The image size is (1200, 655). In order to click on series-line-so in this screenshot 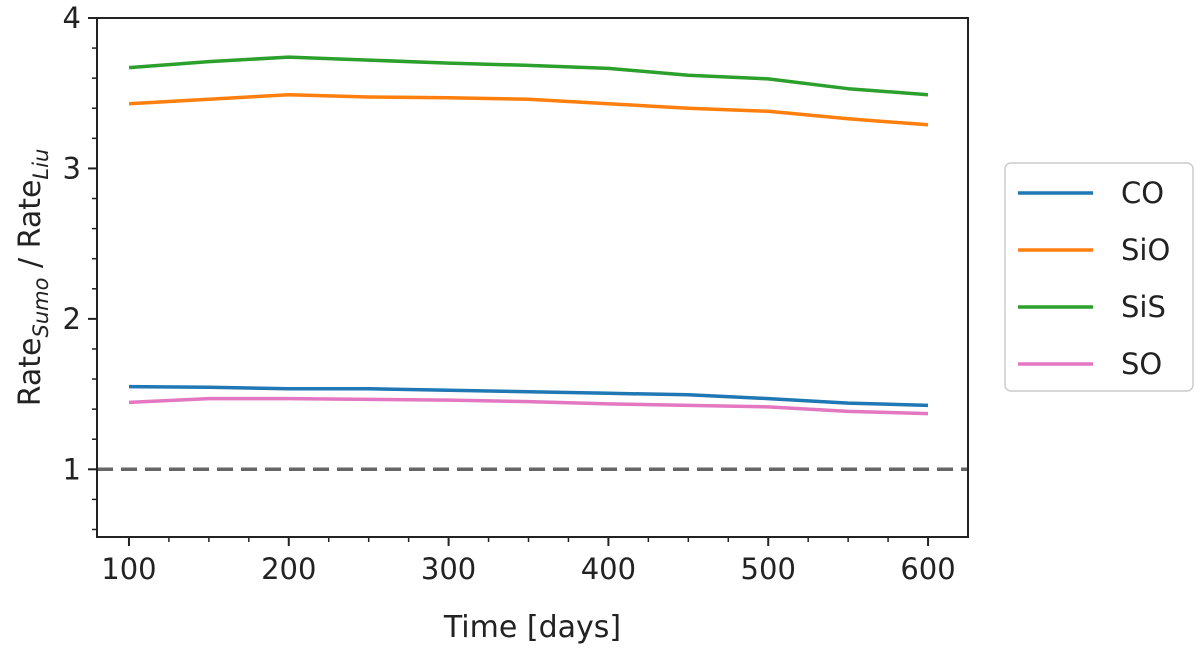, I will do `click(528, 406)`.